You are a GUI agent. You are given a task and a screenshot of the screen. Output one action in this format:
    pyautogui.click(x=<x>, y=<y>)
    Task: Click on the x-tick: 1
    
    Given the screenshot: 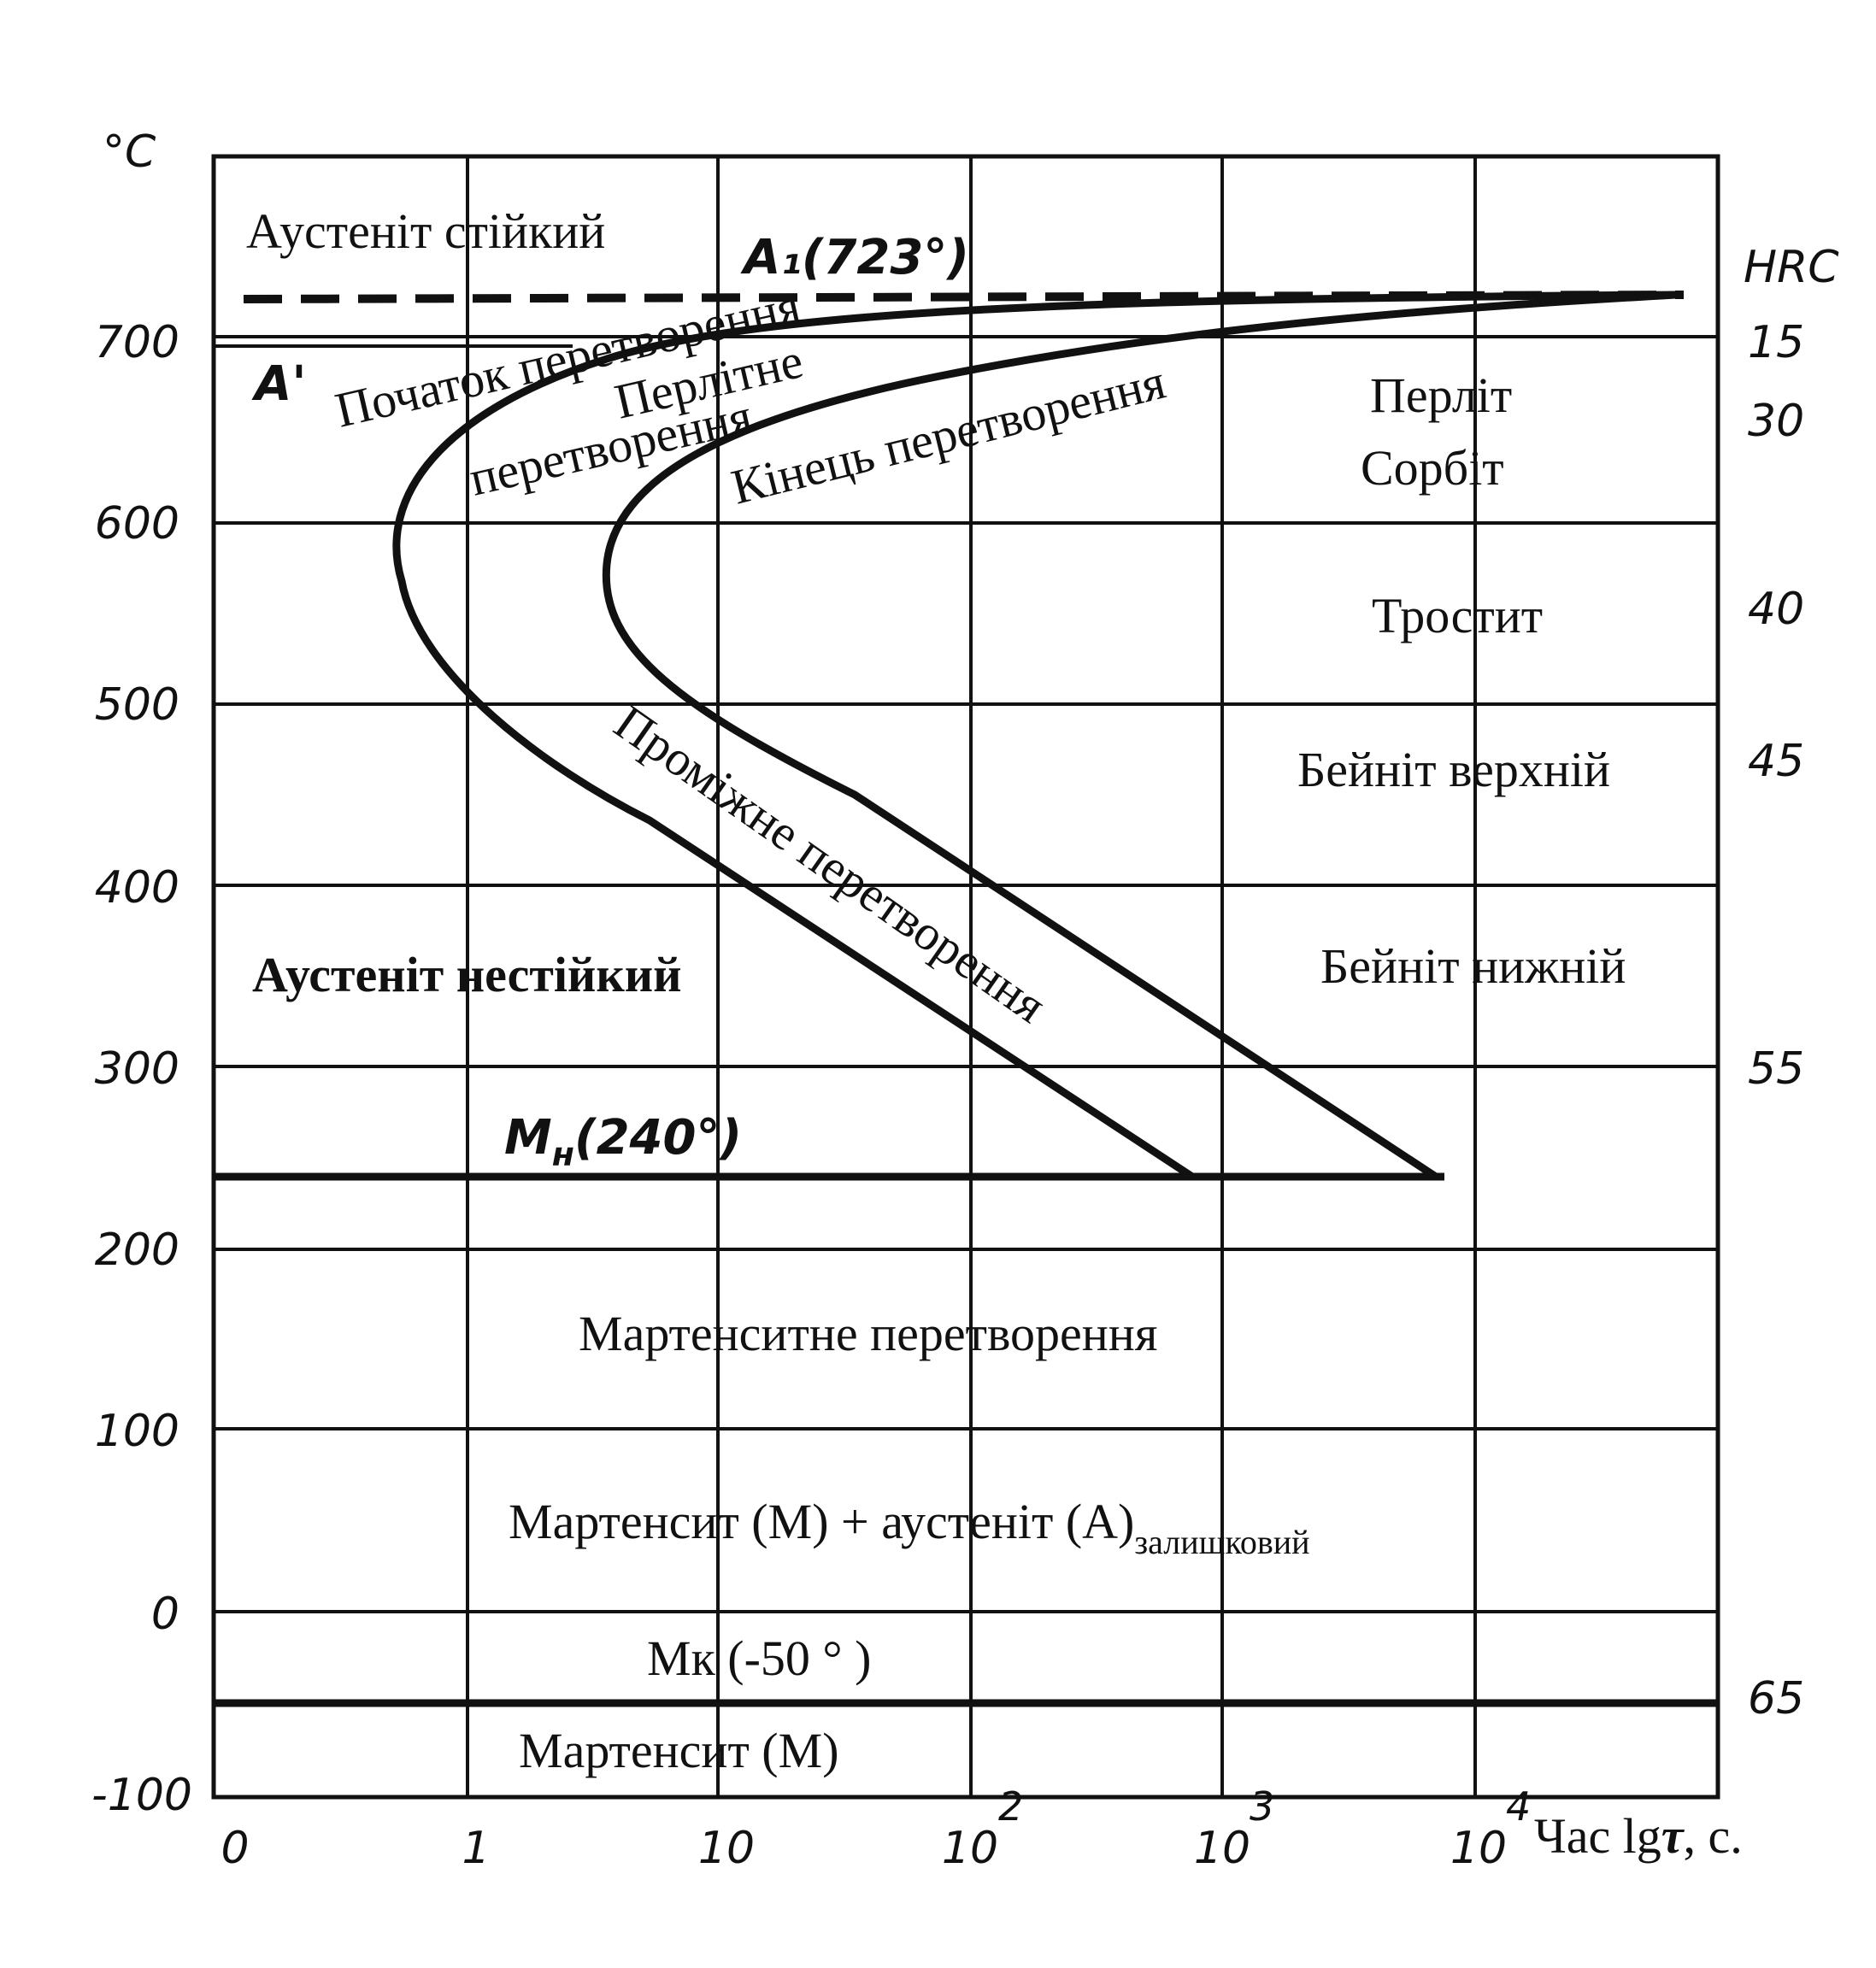 What is the action you would take?
    pyautogui.click(x=476, y=1848)
    